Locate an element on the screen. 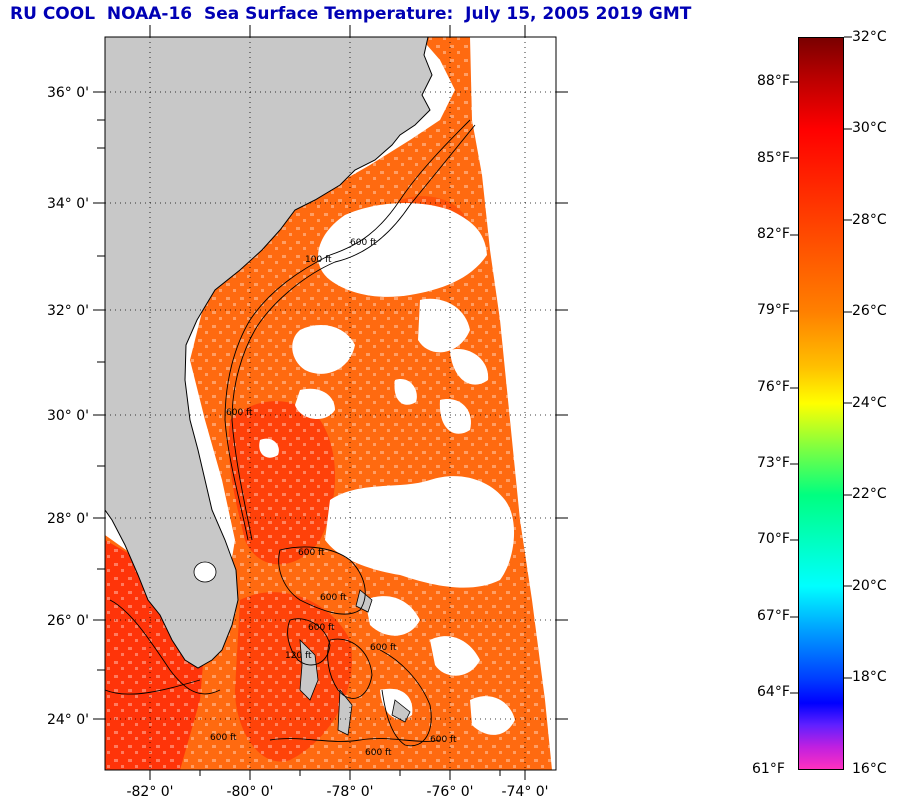 This screenshot has height=801, width=897. colorbar-fahrenheit-label: 61°F is located at coordinates (768, 769).